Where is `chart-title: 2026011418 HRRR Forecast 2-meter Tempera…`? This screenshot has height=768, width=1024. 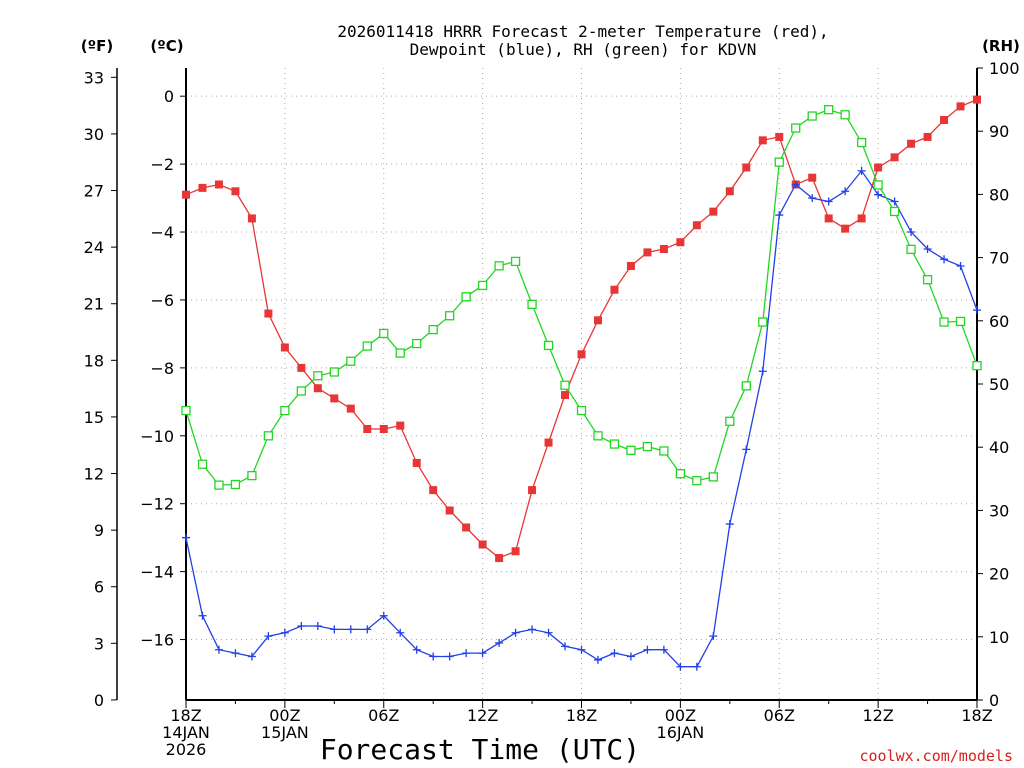 chart-title: 2026011418 HRRR Forecast 2-meter Tempera… is located at coordinates (582, 31).